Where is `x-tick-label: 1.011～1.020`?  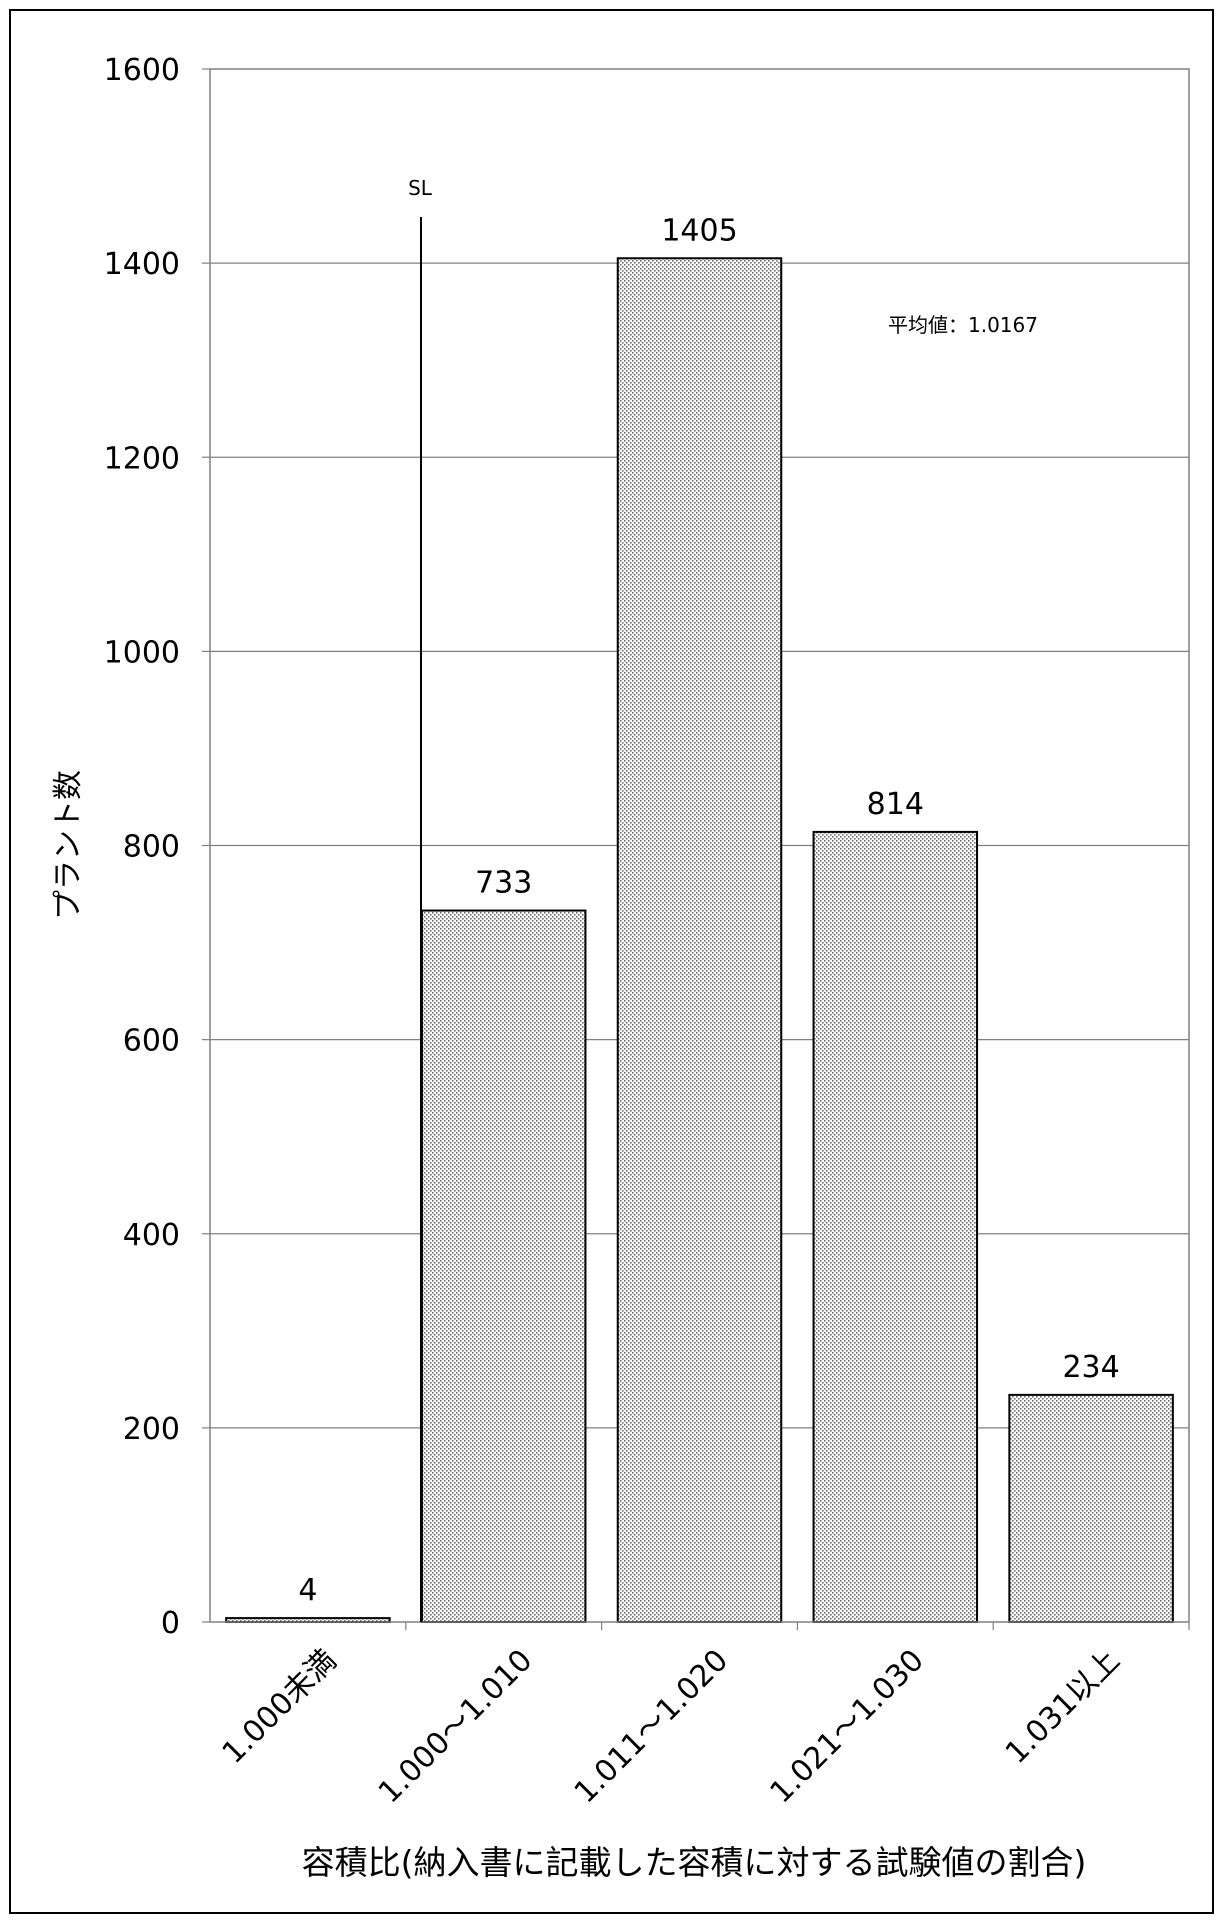
x-tick-label: 1.011～1.020 is located at coordinates (651, 1726).